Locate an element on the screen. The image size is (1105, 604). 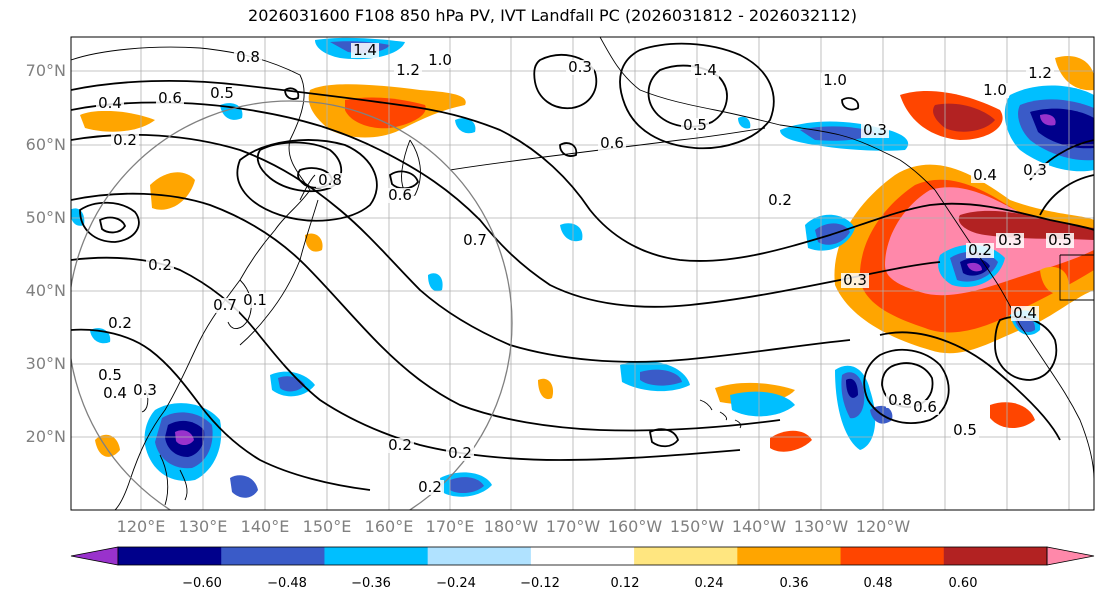
lon-label: 130°W is located at coordinates (821, 526).